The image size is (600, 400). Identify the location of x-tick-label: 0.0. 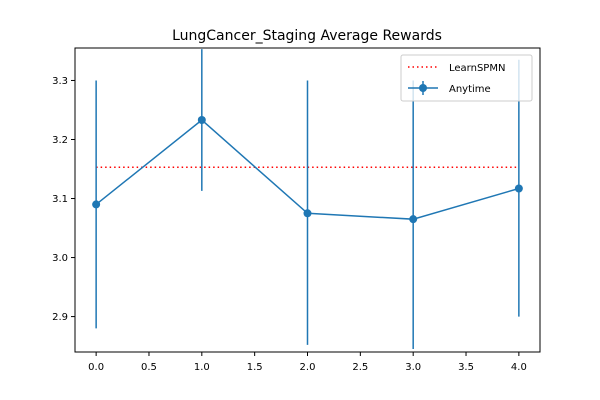
(96, 367).